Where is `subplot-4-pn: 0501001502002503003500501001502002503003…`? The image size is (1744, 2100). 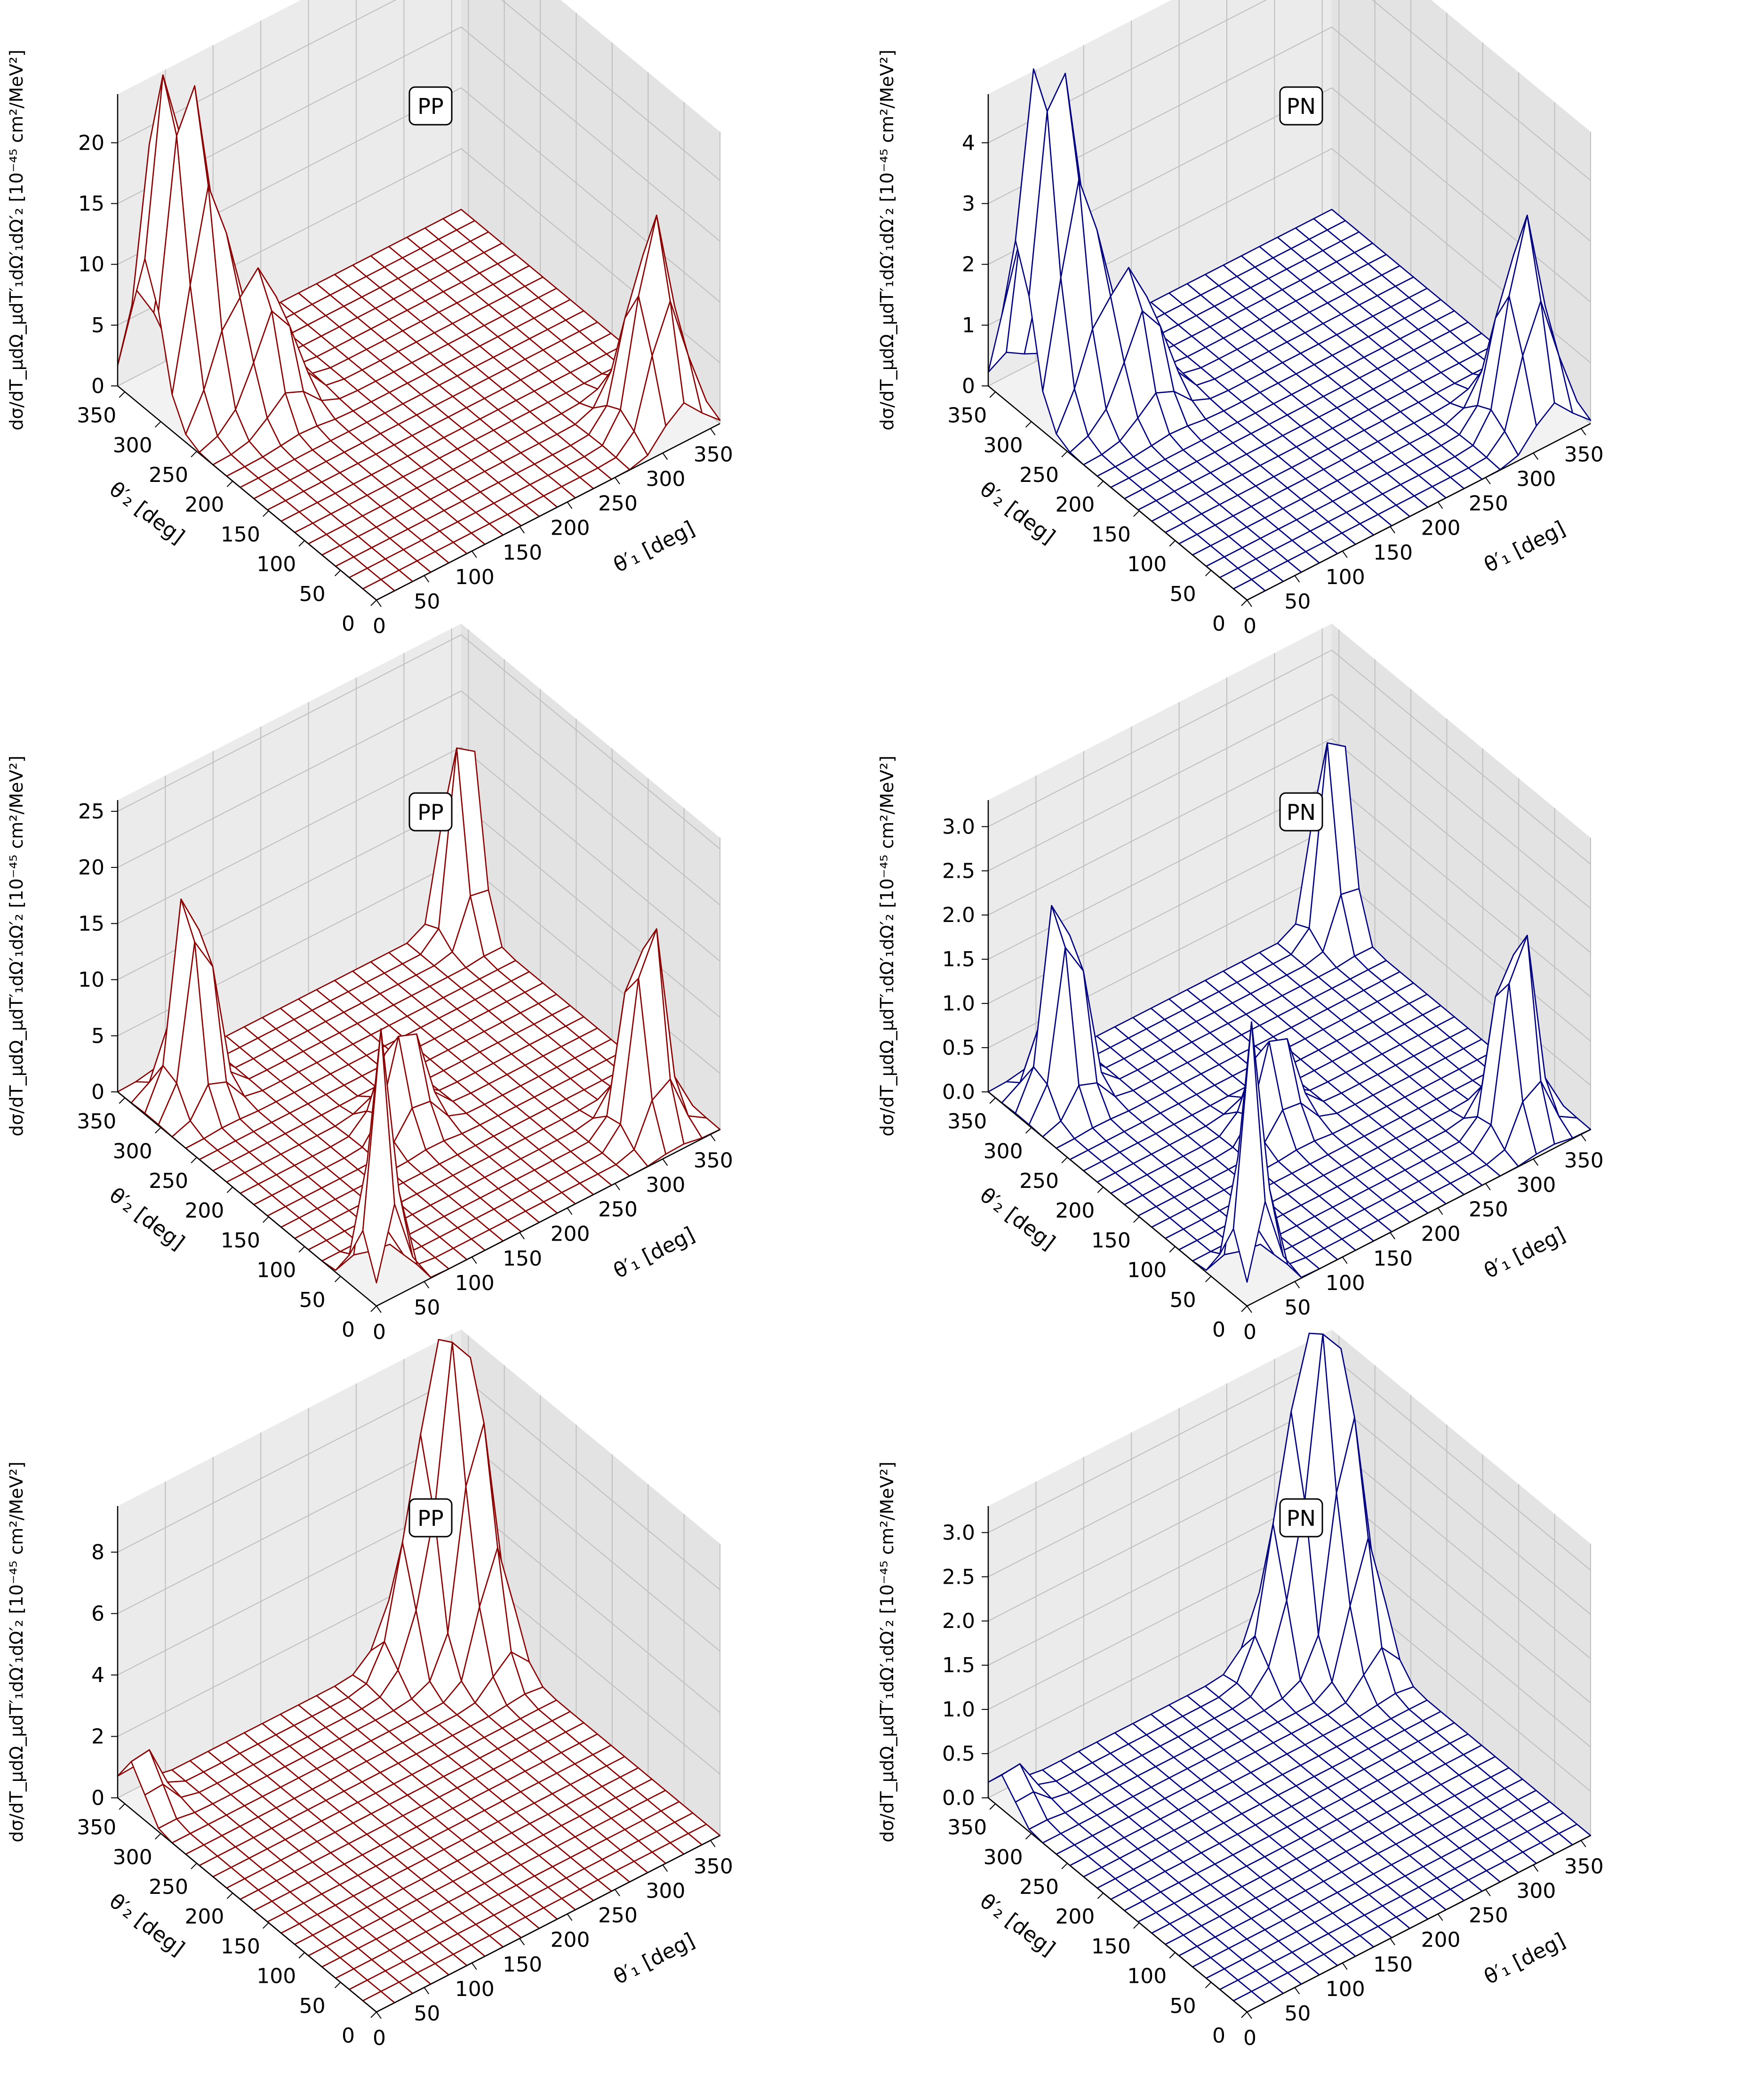
subplot-4-pn: 0501001502002503003500501001502002503003… is located at coordinates (1240, 984).